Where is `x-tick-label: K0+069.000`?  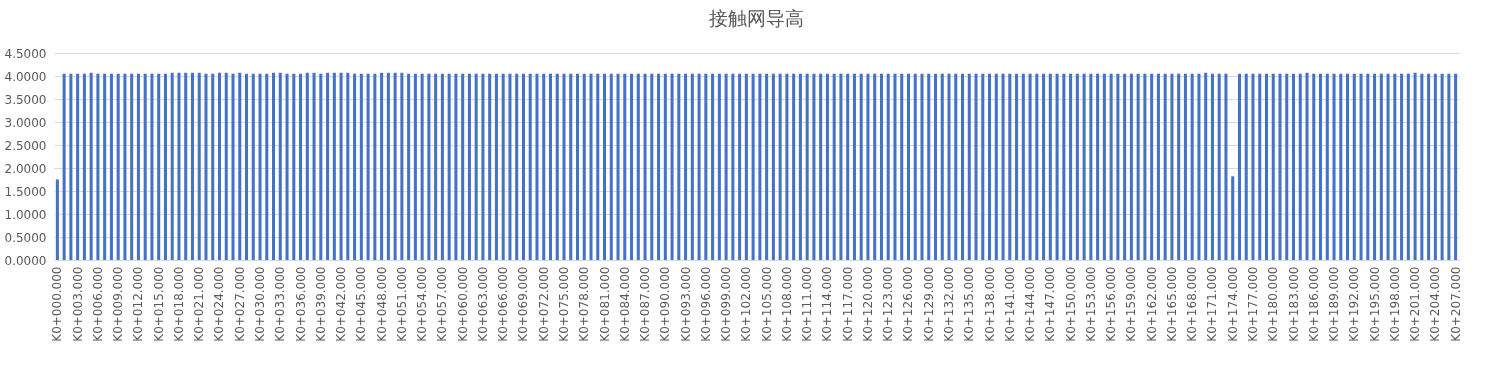 x-tick-label: K0+069.000 is located at coordinates (523, 304).